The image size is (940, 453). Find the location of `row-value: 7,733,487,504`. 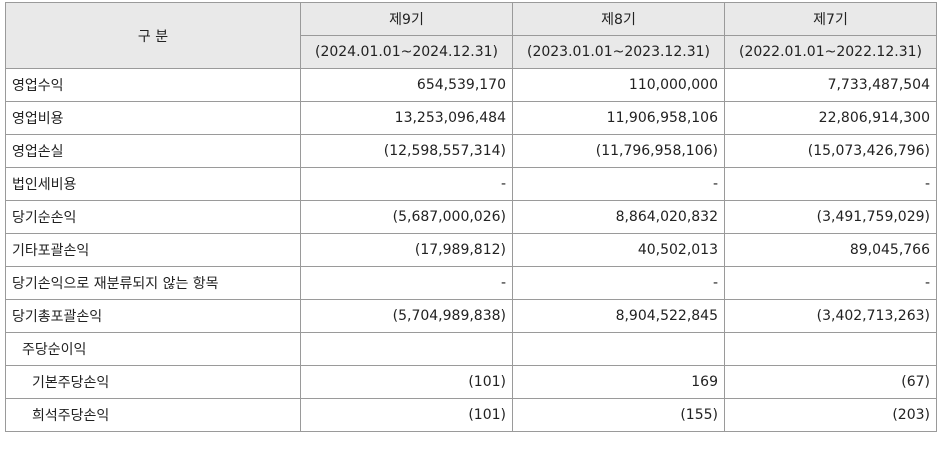

row-value: 7,733,487,504 is located at coordinates (830, 85).